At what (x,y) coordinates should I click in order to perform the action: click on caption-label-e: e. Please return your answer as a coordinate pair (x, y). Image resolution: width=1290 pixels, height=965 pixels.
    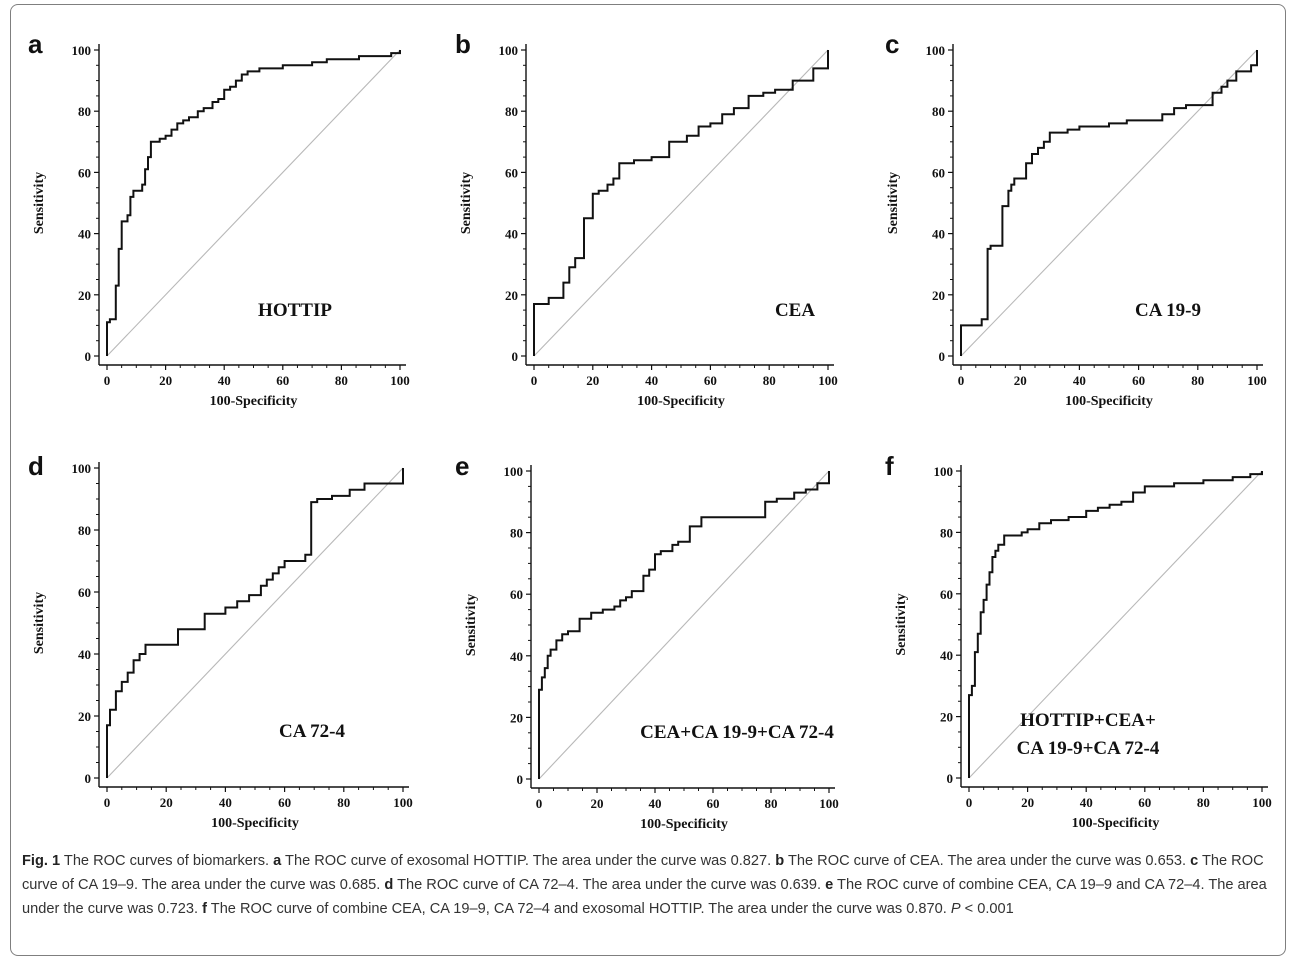
    Looking at the image, I should click on (829, 885).